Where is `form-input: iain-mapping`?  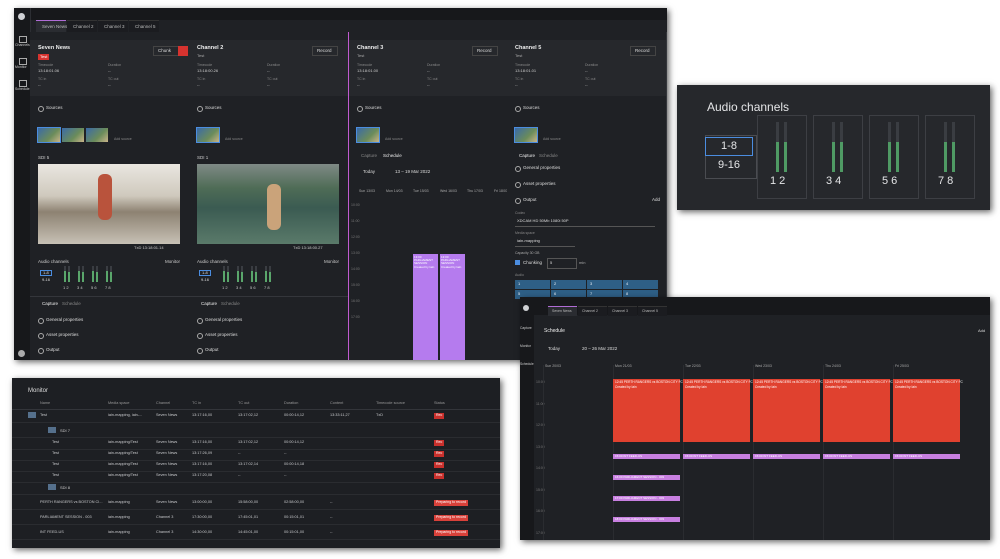
form-input: iain-mapping is located at coordinates (545, 242).